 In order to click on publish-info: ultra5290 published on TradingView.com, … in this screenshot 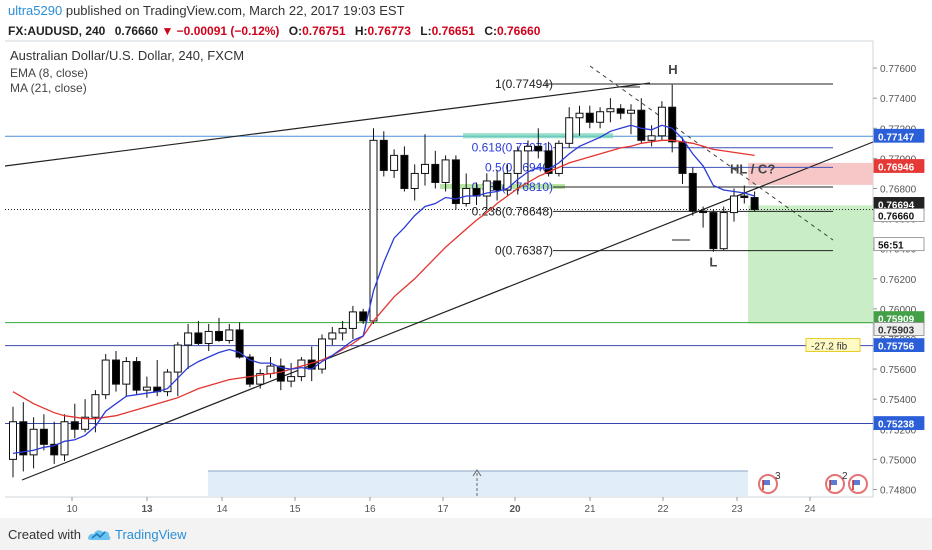, I will do `click(206, 10)`.